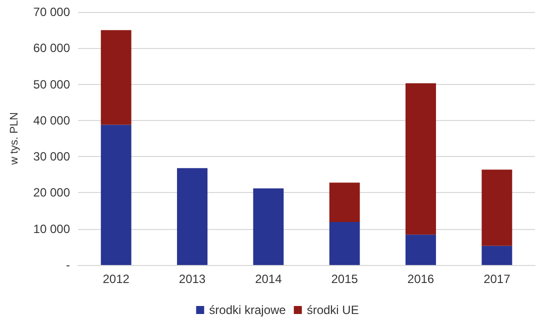 Image resolution: width=555 pixels, height=327 pixels. What do you see at coordinates (332, 310) in the screenshot?
I see `legend-label: środki UE` at bounding box center [332, 310].